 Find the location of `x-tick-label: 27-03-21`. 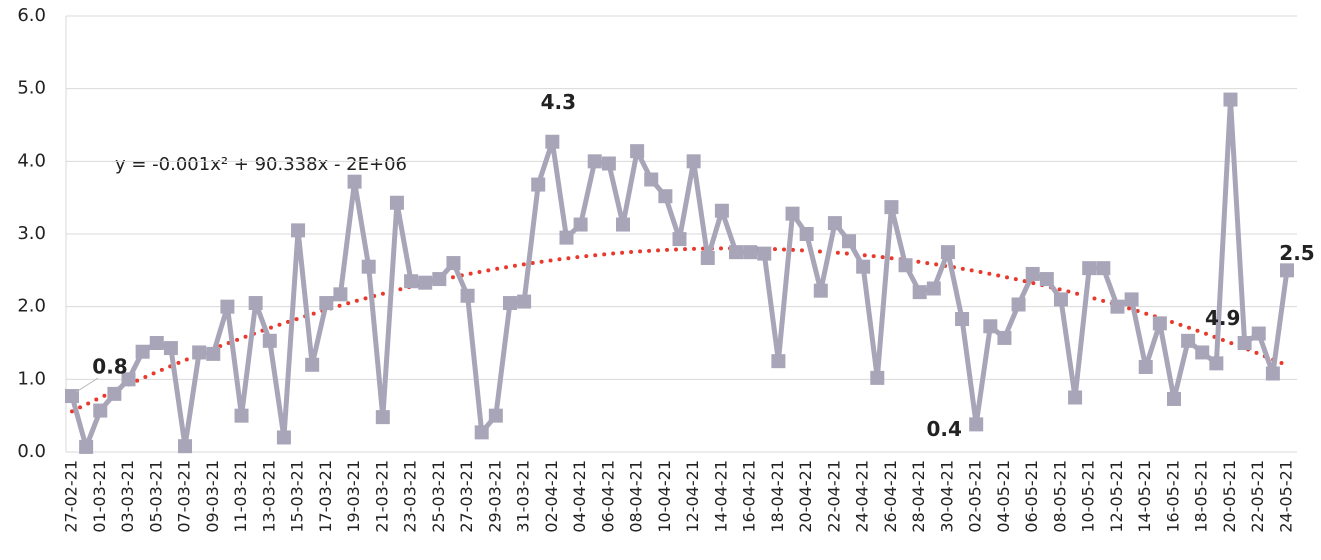

x-tick-label: 27-03-21 is located at coordinates (466, 496).